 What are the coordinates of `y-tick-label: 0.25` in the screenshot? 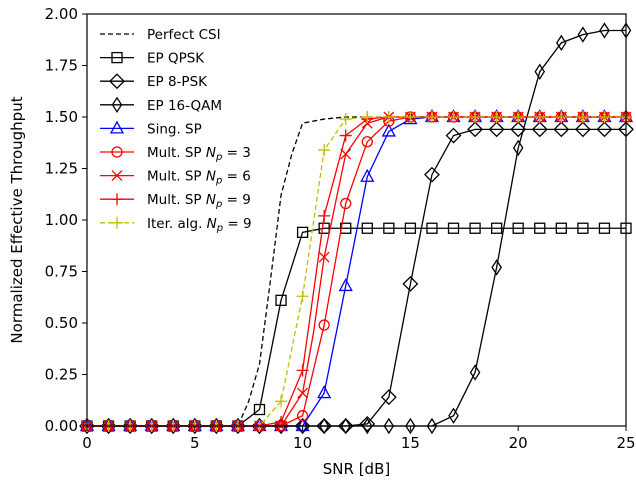 It's located at (61, 375).